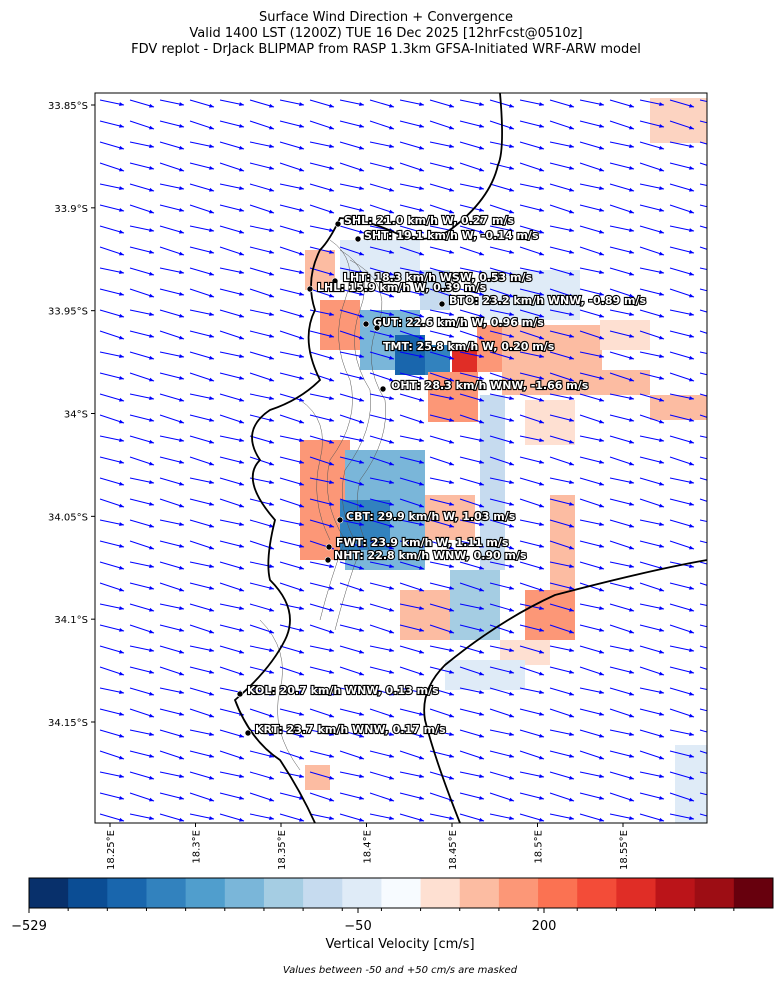 The width and height of the screenshot is (783, 988). I want to click on lat-tick-label: 34.05°S, so click(68, 517).